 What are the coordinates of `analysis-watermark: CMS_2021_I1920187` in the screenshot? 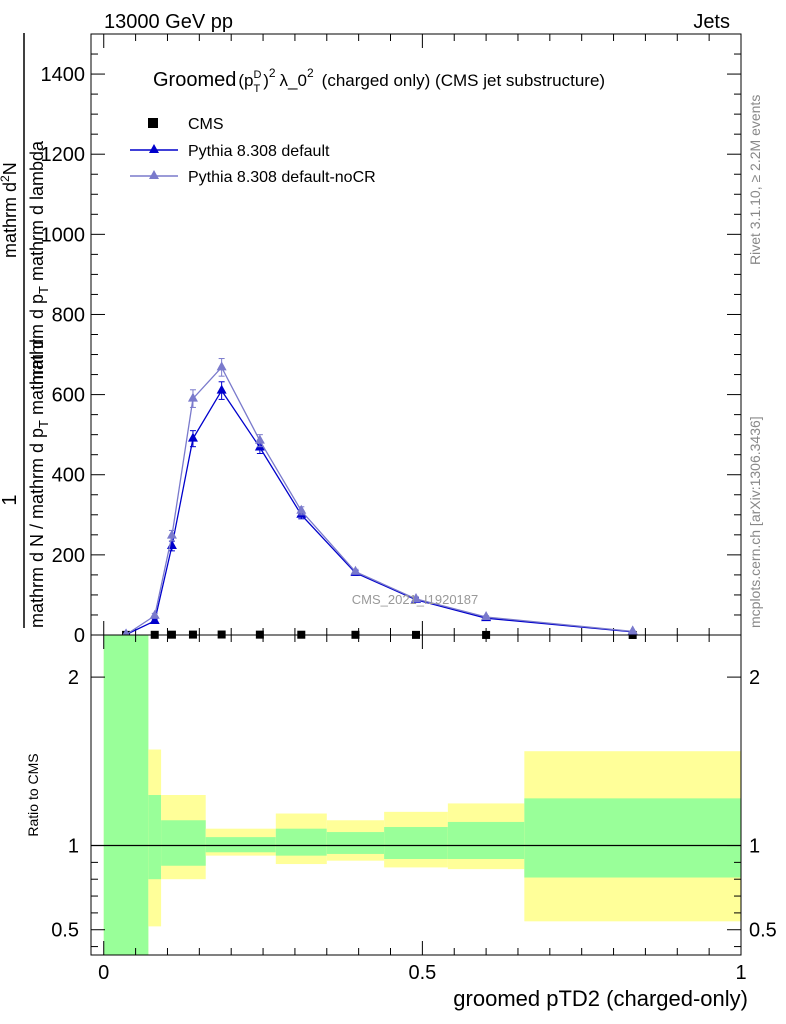 It's located at (415, 599).